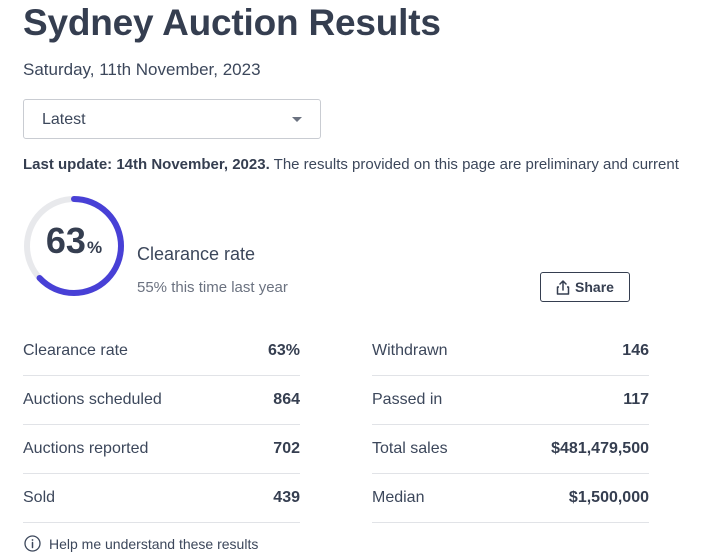  What do you see at coordinates (154, 543) in the screenshot?
I see `help-link-label: Help me understand these results` at bounding box center [154, 543].